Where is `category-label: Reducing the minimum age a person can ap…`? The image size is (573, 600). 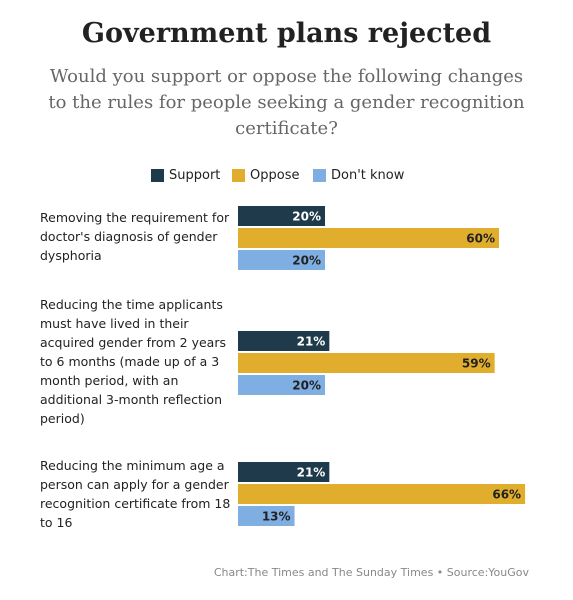
category-label: Reducing the minimum age a person can ap… is located at coordinates (135, 494).